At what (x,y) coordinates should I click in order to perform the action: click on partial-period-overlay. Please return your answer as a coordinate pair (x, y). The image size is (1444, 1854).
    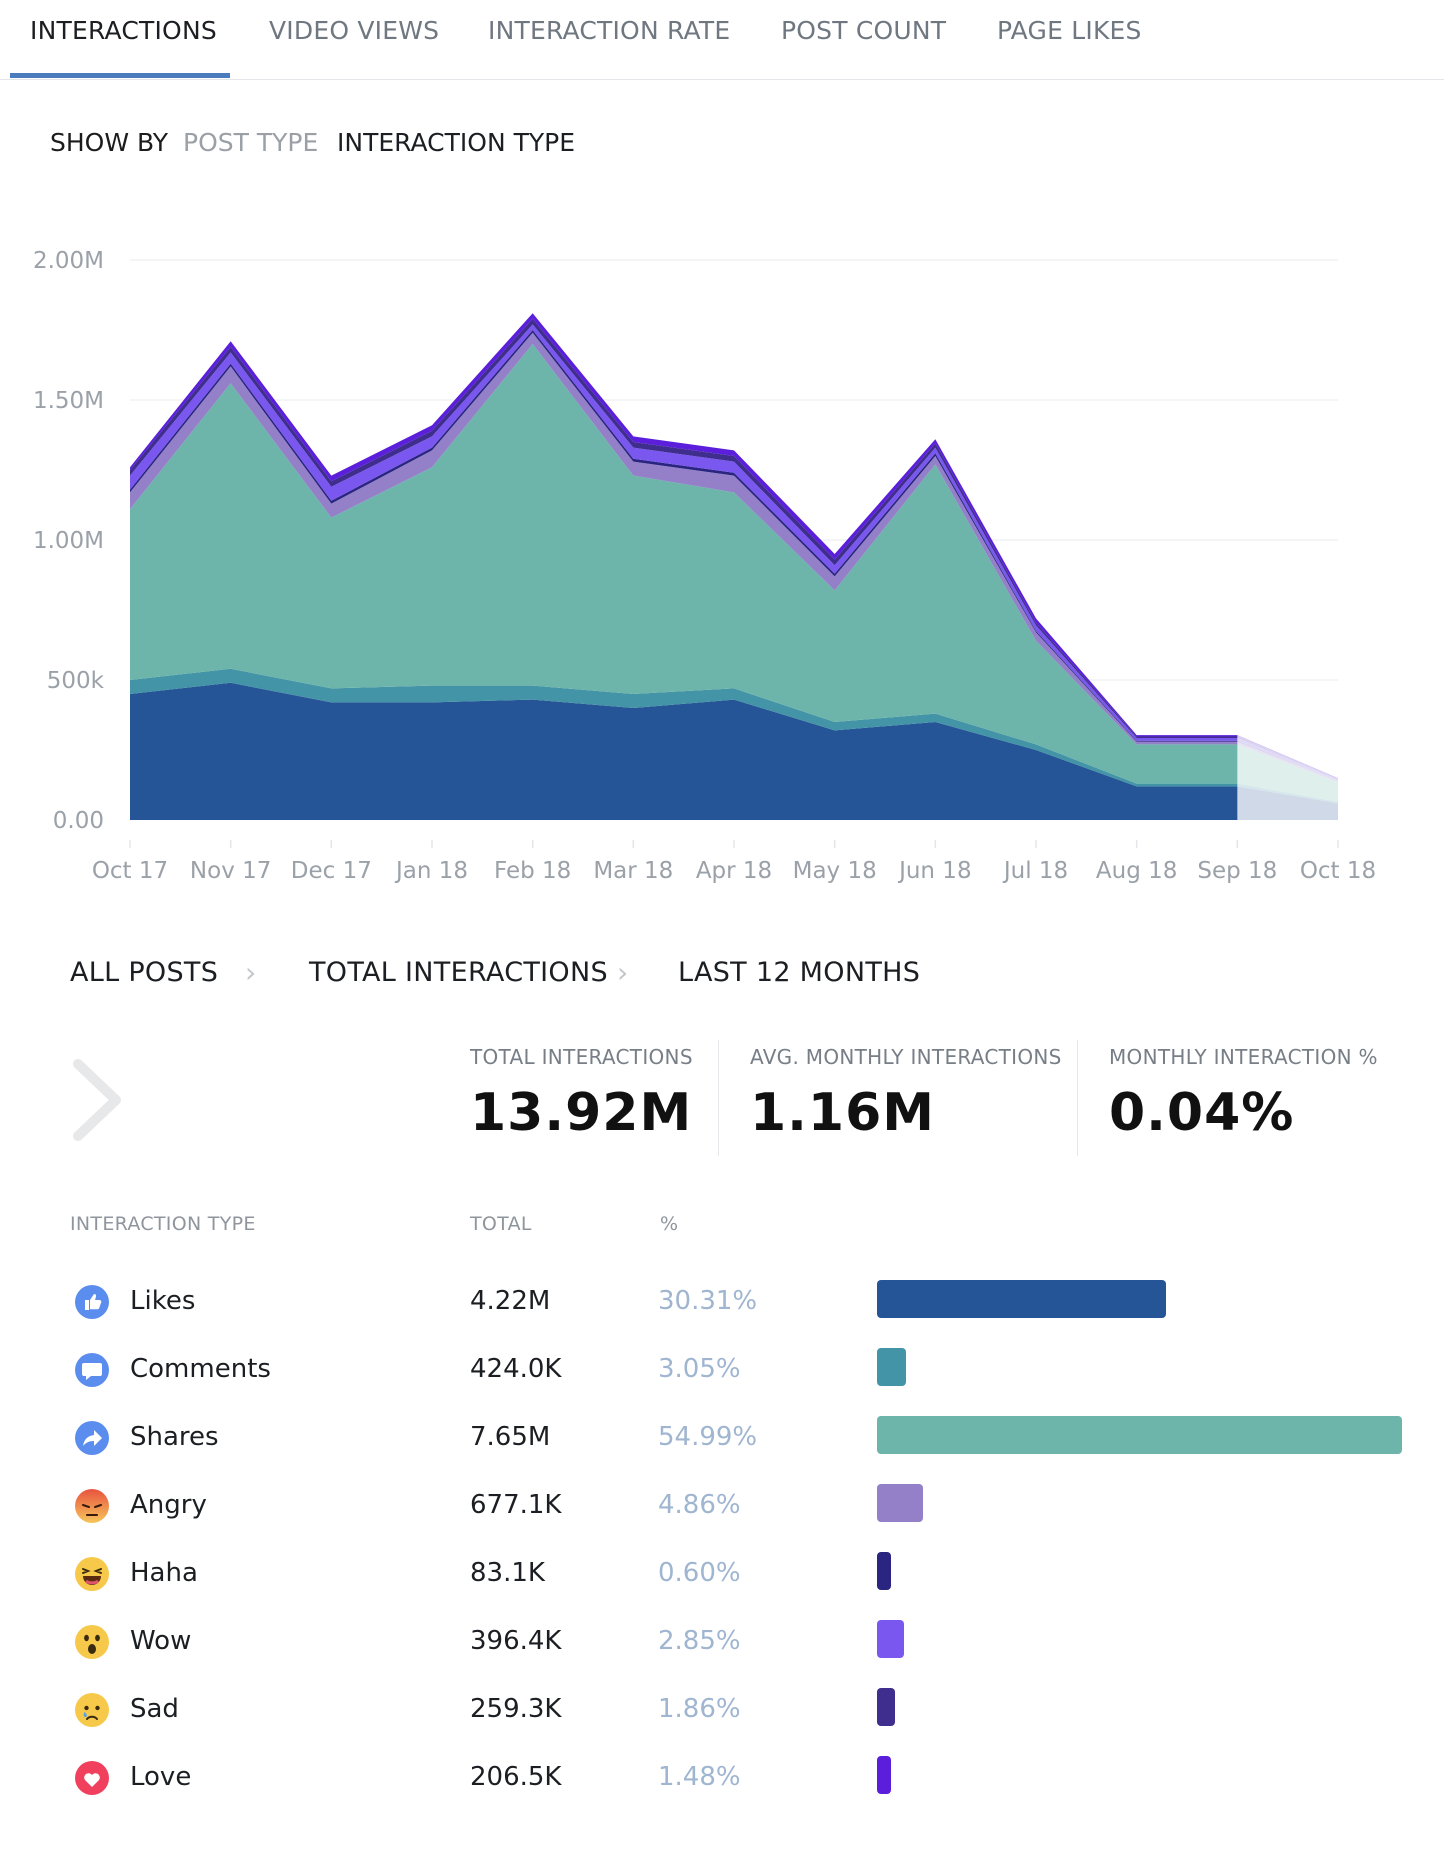
    Looking at the image, I should click on (1287, 777).